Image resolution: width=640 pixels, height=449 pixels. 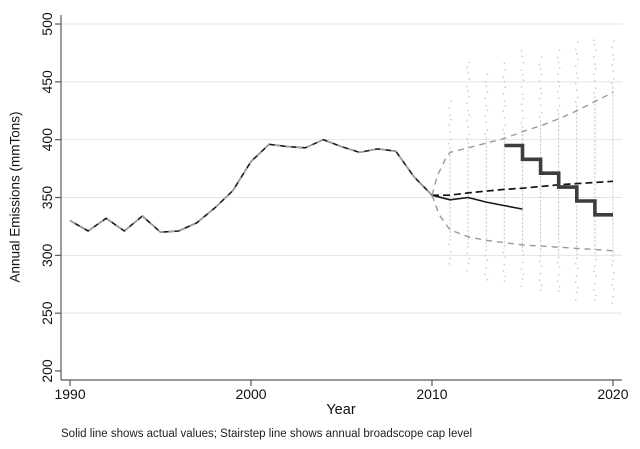 What do you see at coordinates (522, 223) in the screenshot?
I see `fan-lower-bound-line` at bounding box center [522, 223].